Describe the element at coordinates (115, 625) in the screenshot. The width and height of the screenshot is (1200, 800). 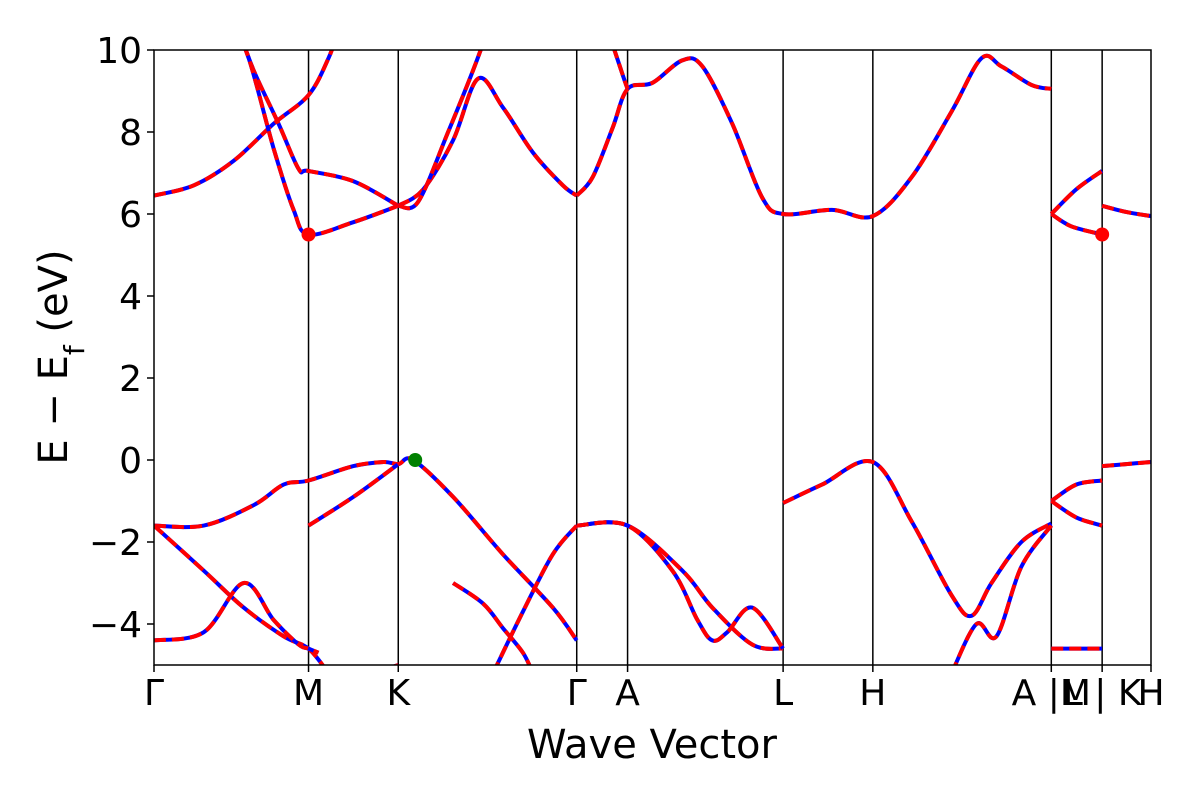
I see `y-tick-label: −4` at that location.